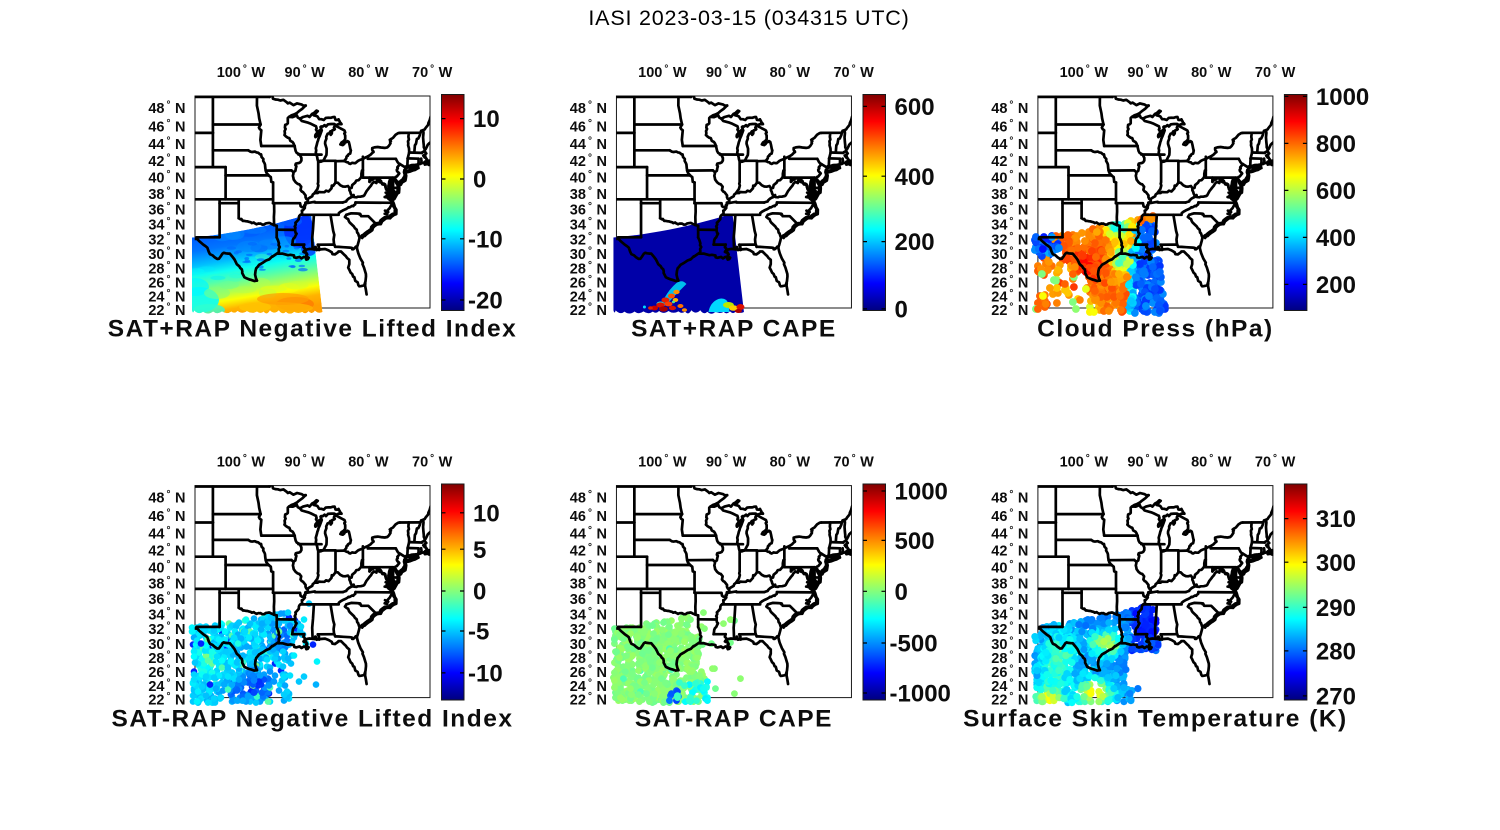  I want to click on svg-text: SAT-RAP CAPE, so click(734, 719).